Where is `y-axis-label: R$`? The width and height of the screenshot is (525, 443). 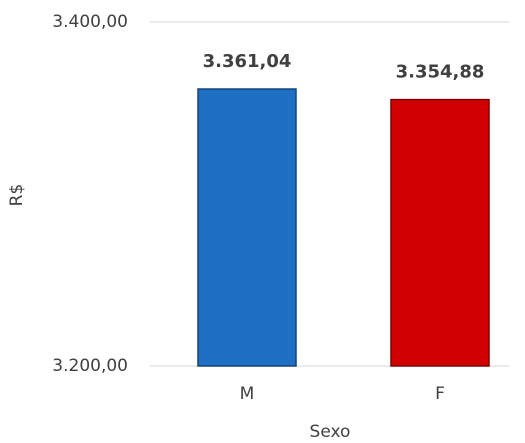 y-axis-label: R$ is located at coordinates (17, 195).